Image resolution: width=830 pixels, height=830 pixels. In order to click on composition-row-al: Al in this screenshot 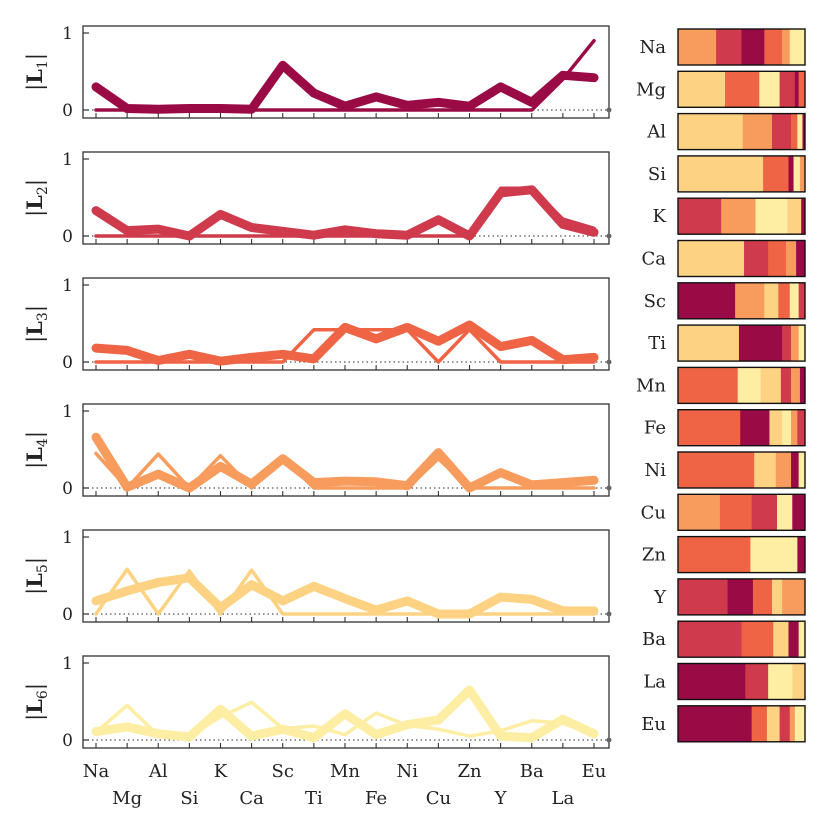, I will do `click(726, 131)`.